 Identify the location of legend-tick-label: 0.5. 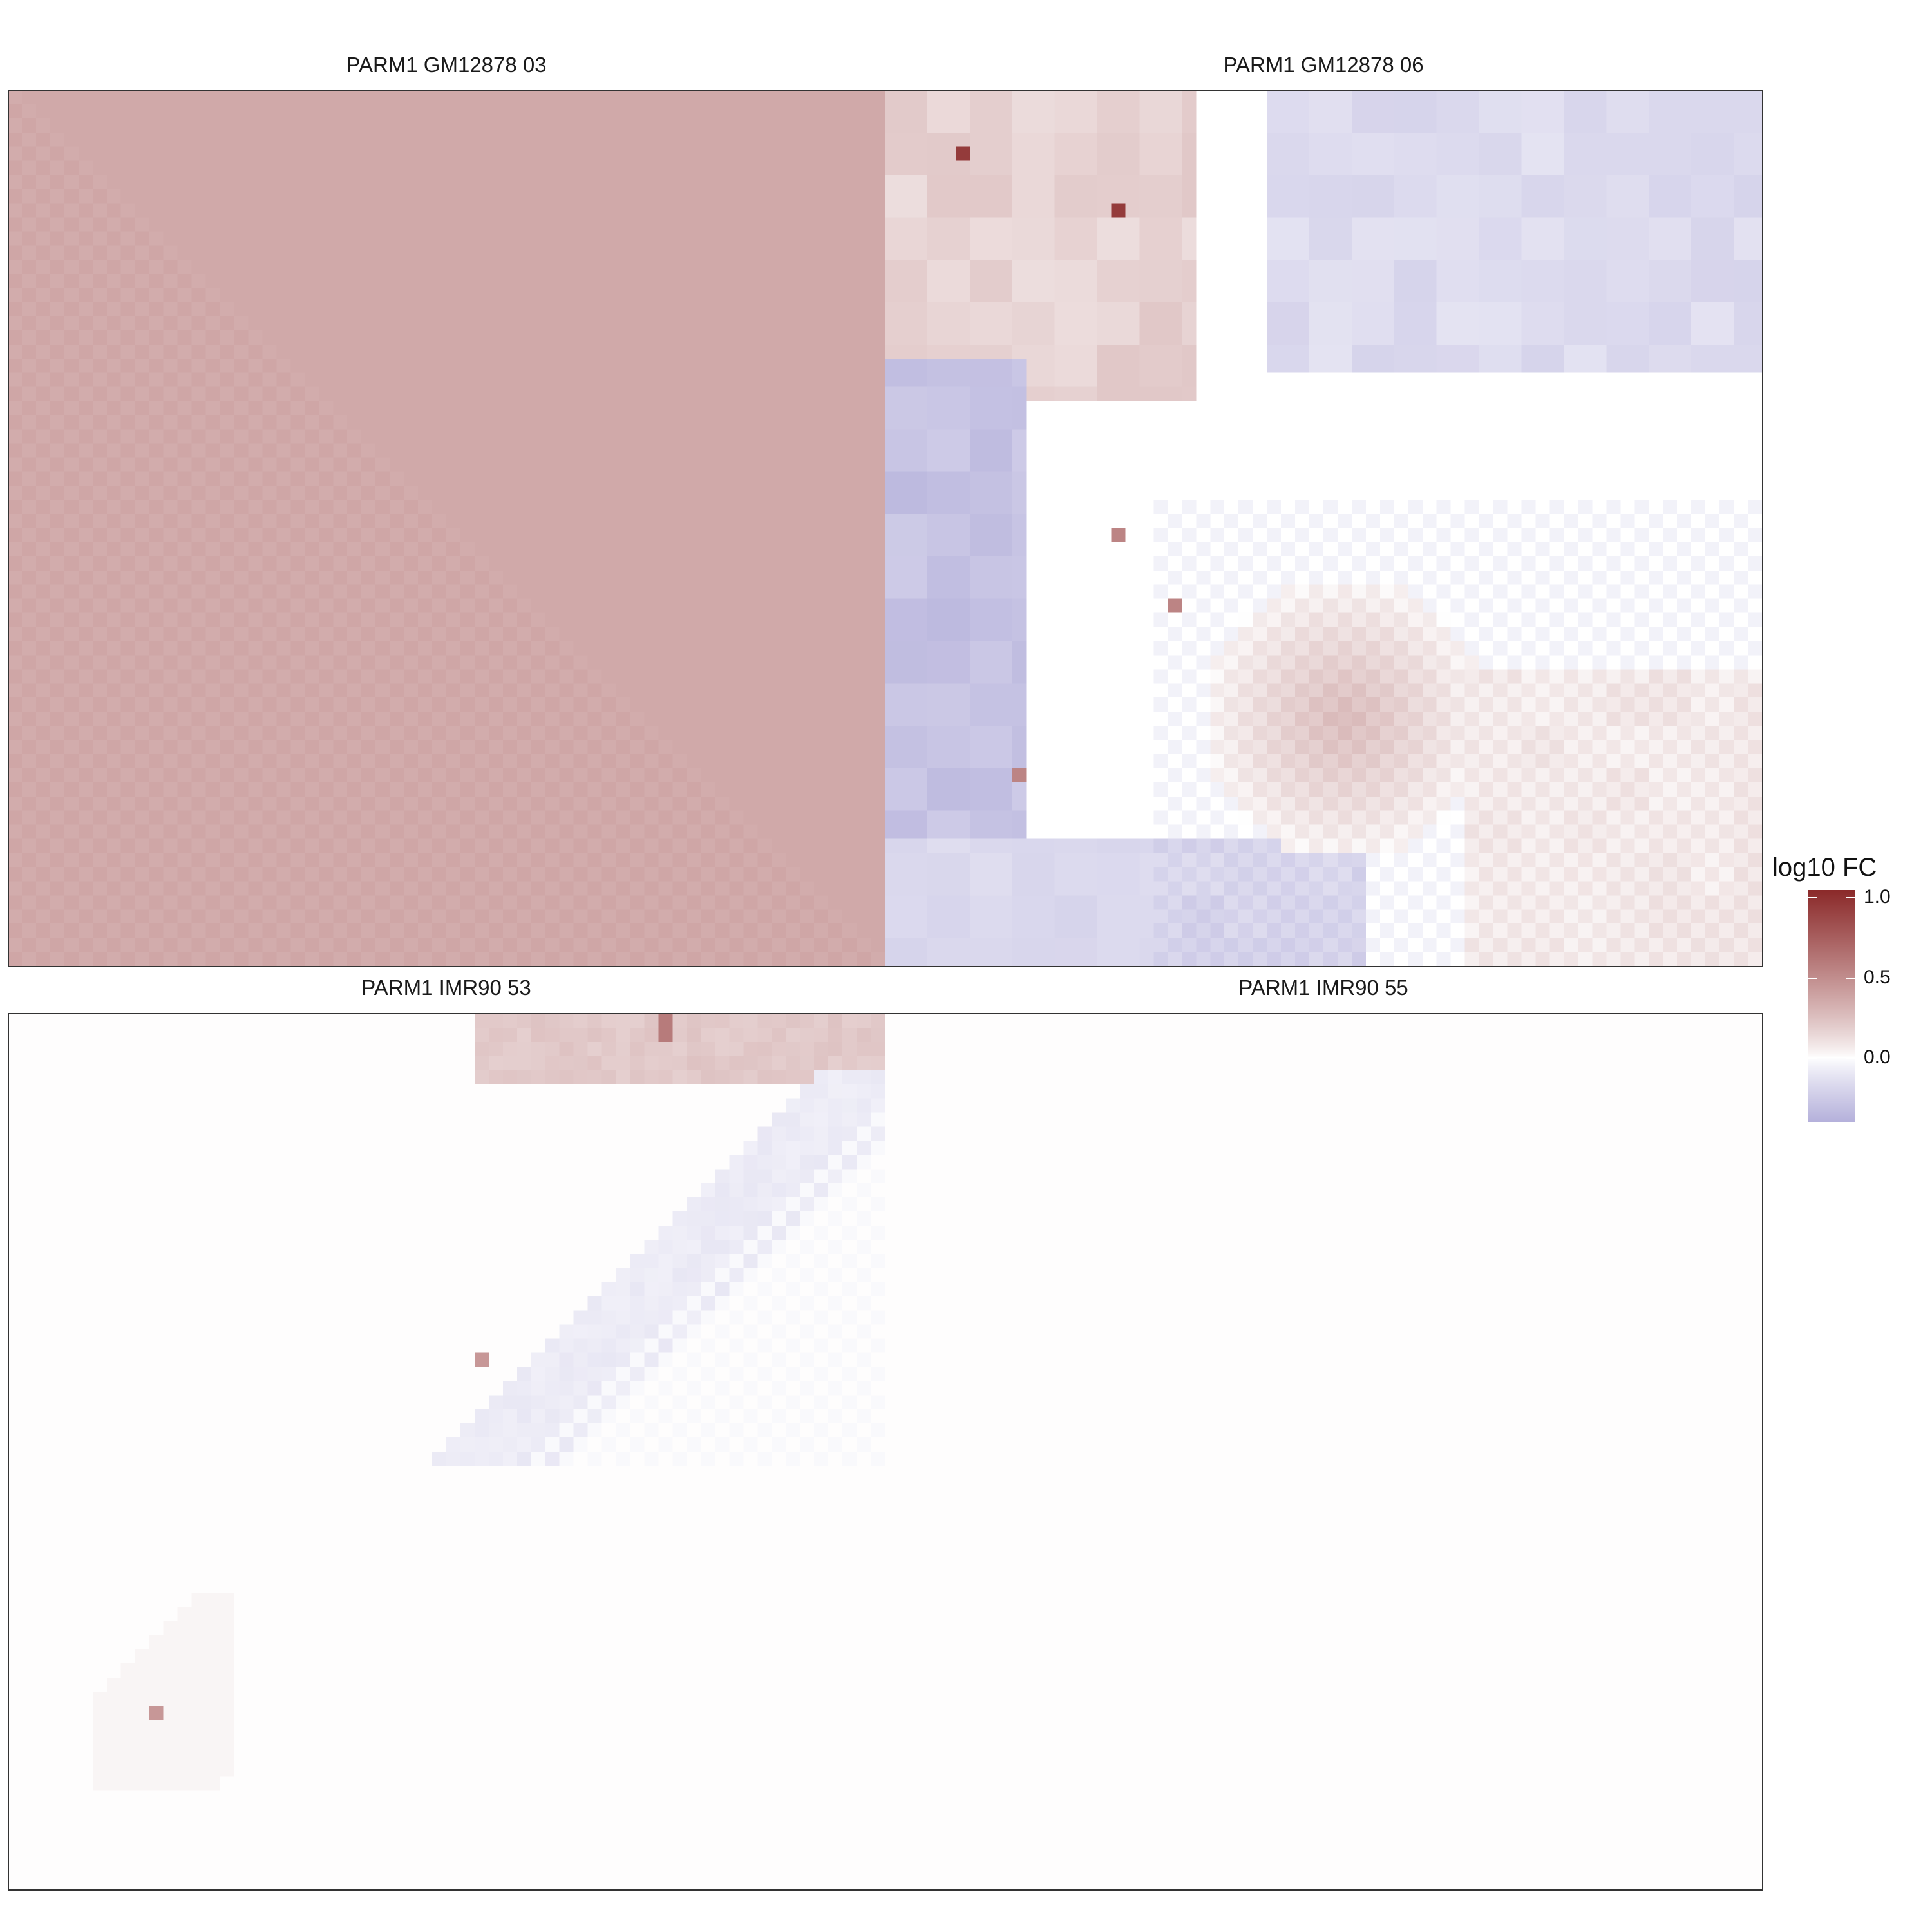
(1878, 977).